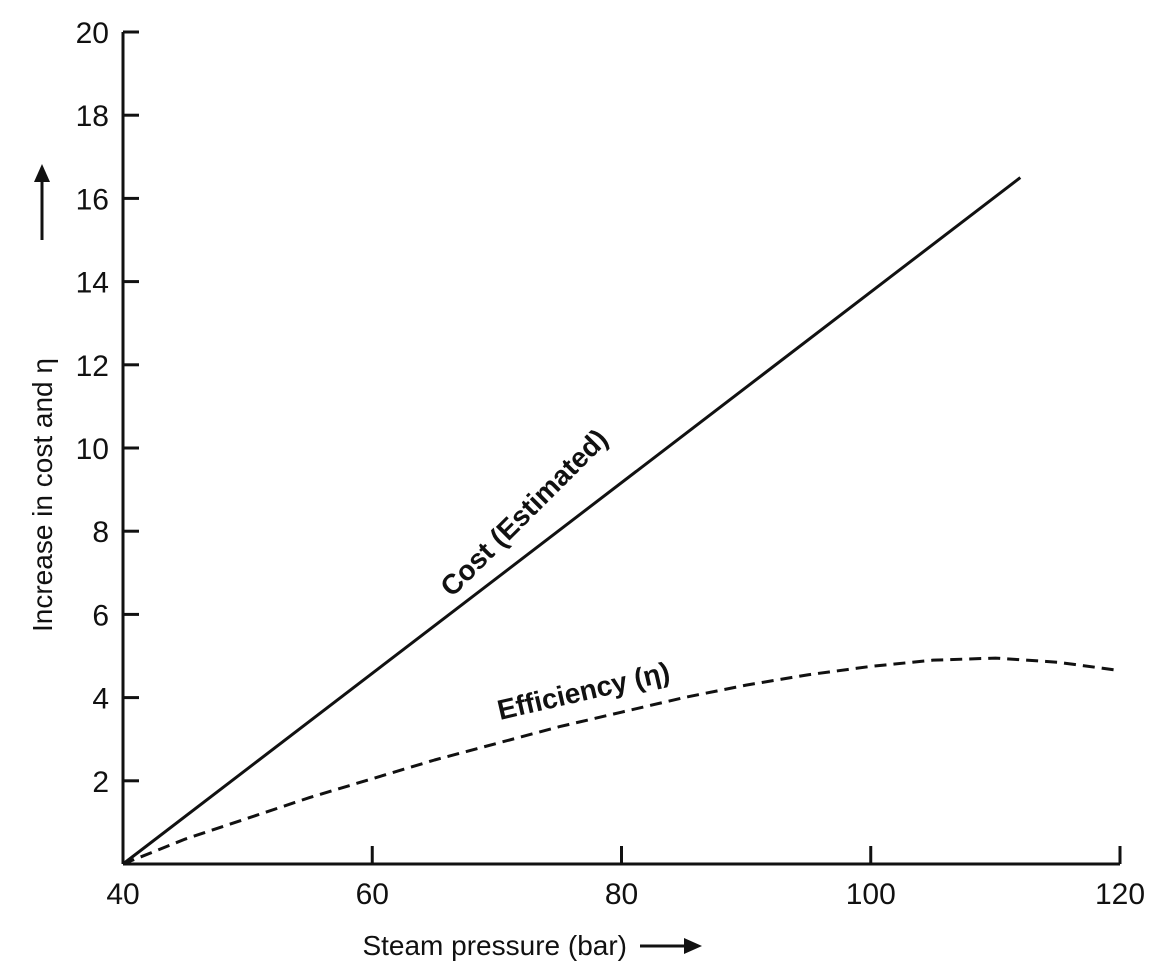 Image resolution: width=1157 pixels, height=975 pixels. Describe the element at coordinates (92, 33) in the screenshot. I see `y-tick-label-20: 20` at that location.